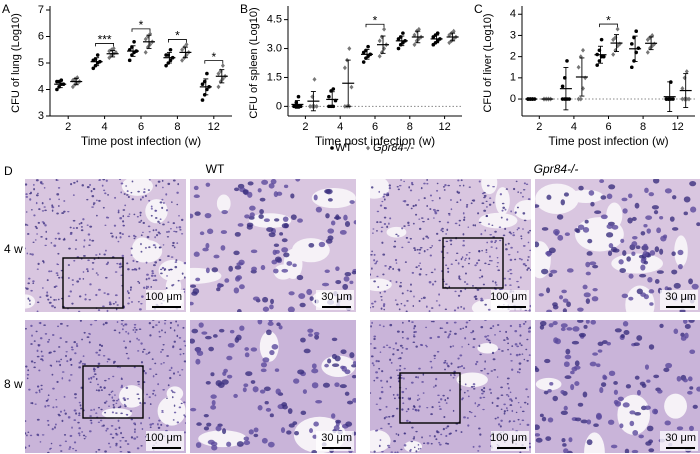  What do you see at coordinates (165, 441) in the screenshot?
I see `scale-bg` at bounding box center [165, 441].